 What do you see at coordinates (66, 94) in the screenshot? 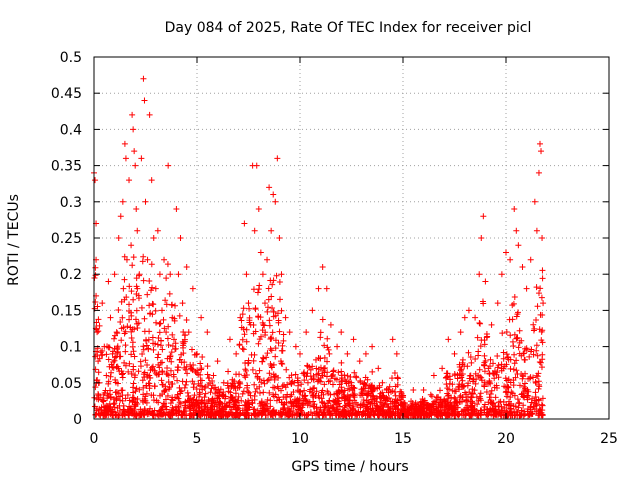
I see `y-tick-label: 0.45` at bounding box center [66, 94].